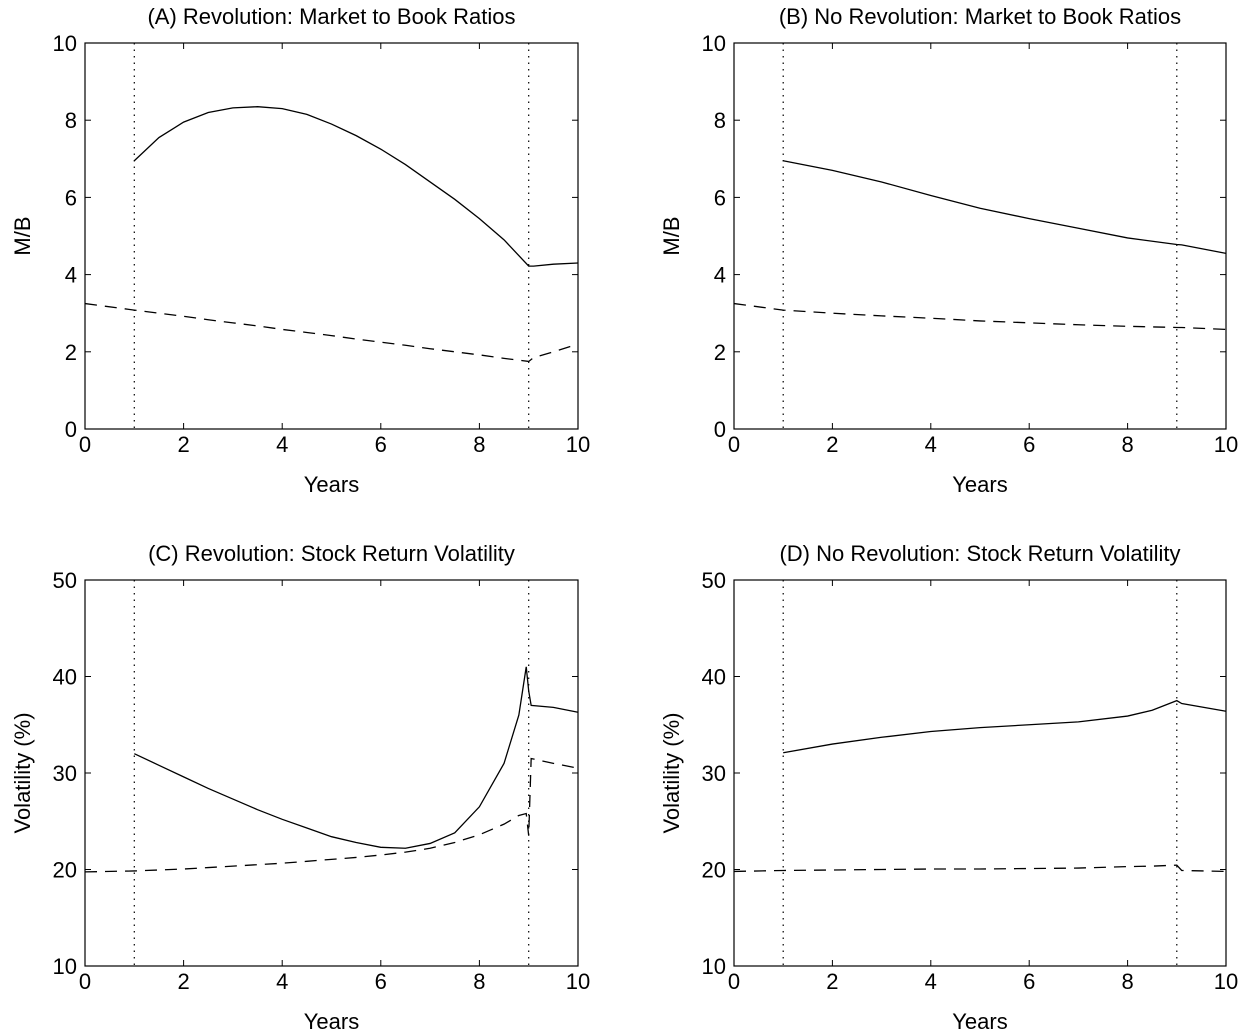  Describe the element at coordinates (331, 16) in the screenshot. I see `chart-title: (A) Revolution: Market to Book Ratios` at that location.